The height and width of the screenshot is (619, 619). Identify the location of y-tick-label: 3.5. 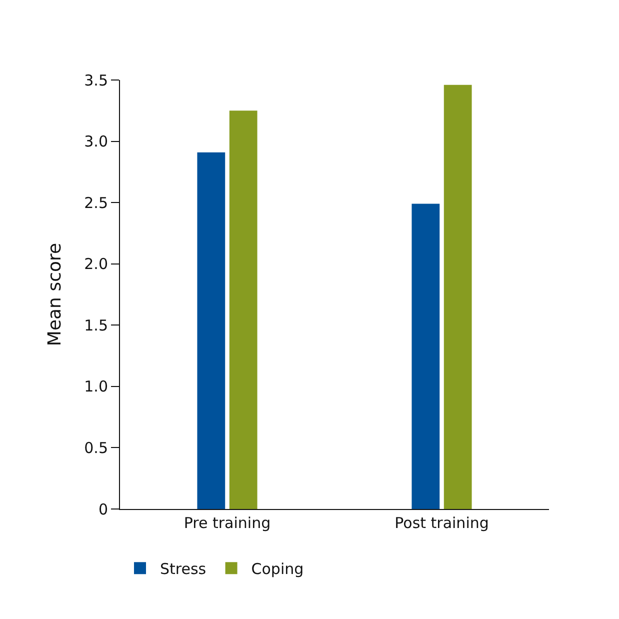
(96, 80).